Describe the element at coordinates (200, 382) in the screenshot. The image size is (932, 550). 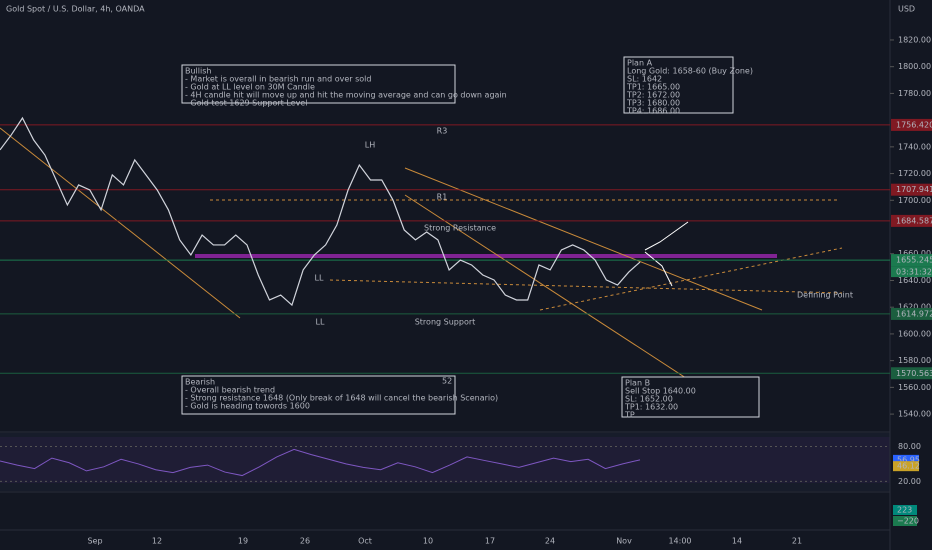
I see `annotation-line: Bearish` at that location.